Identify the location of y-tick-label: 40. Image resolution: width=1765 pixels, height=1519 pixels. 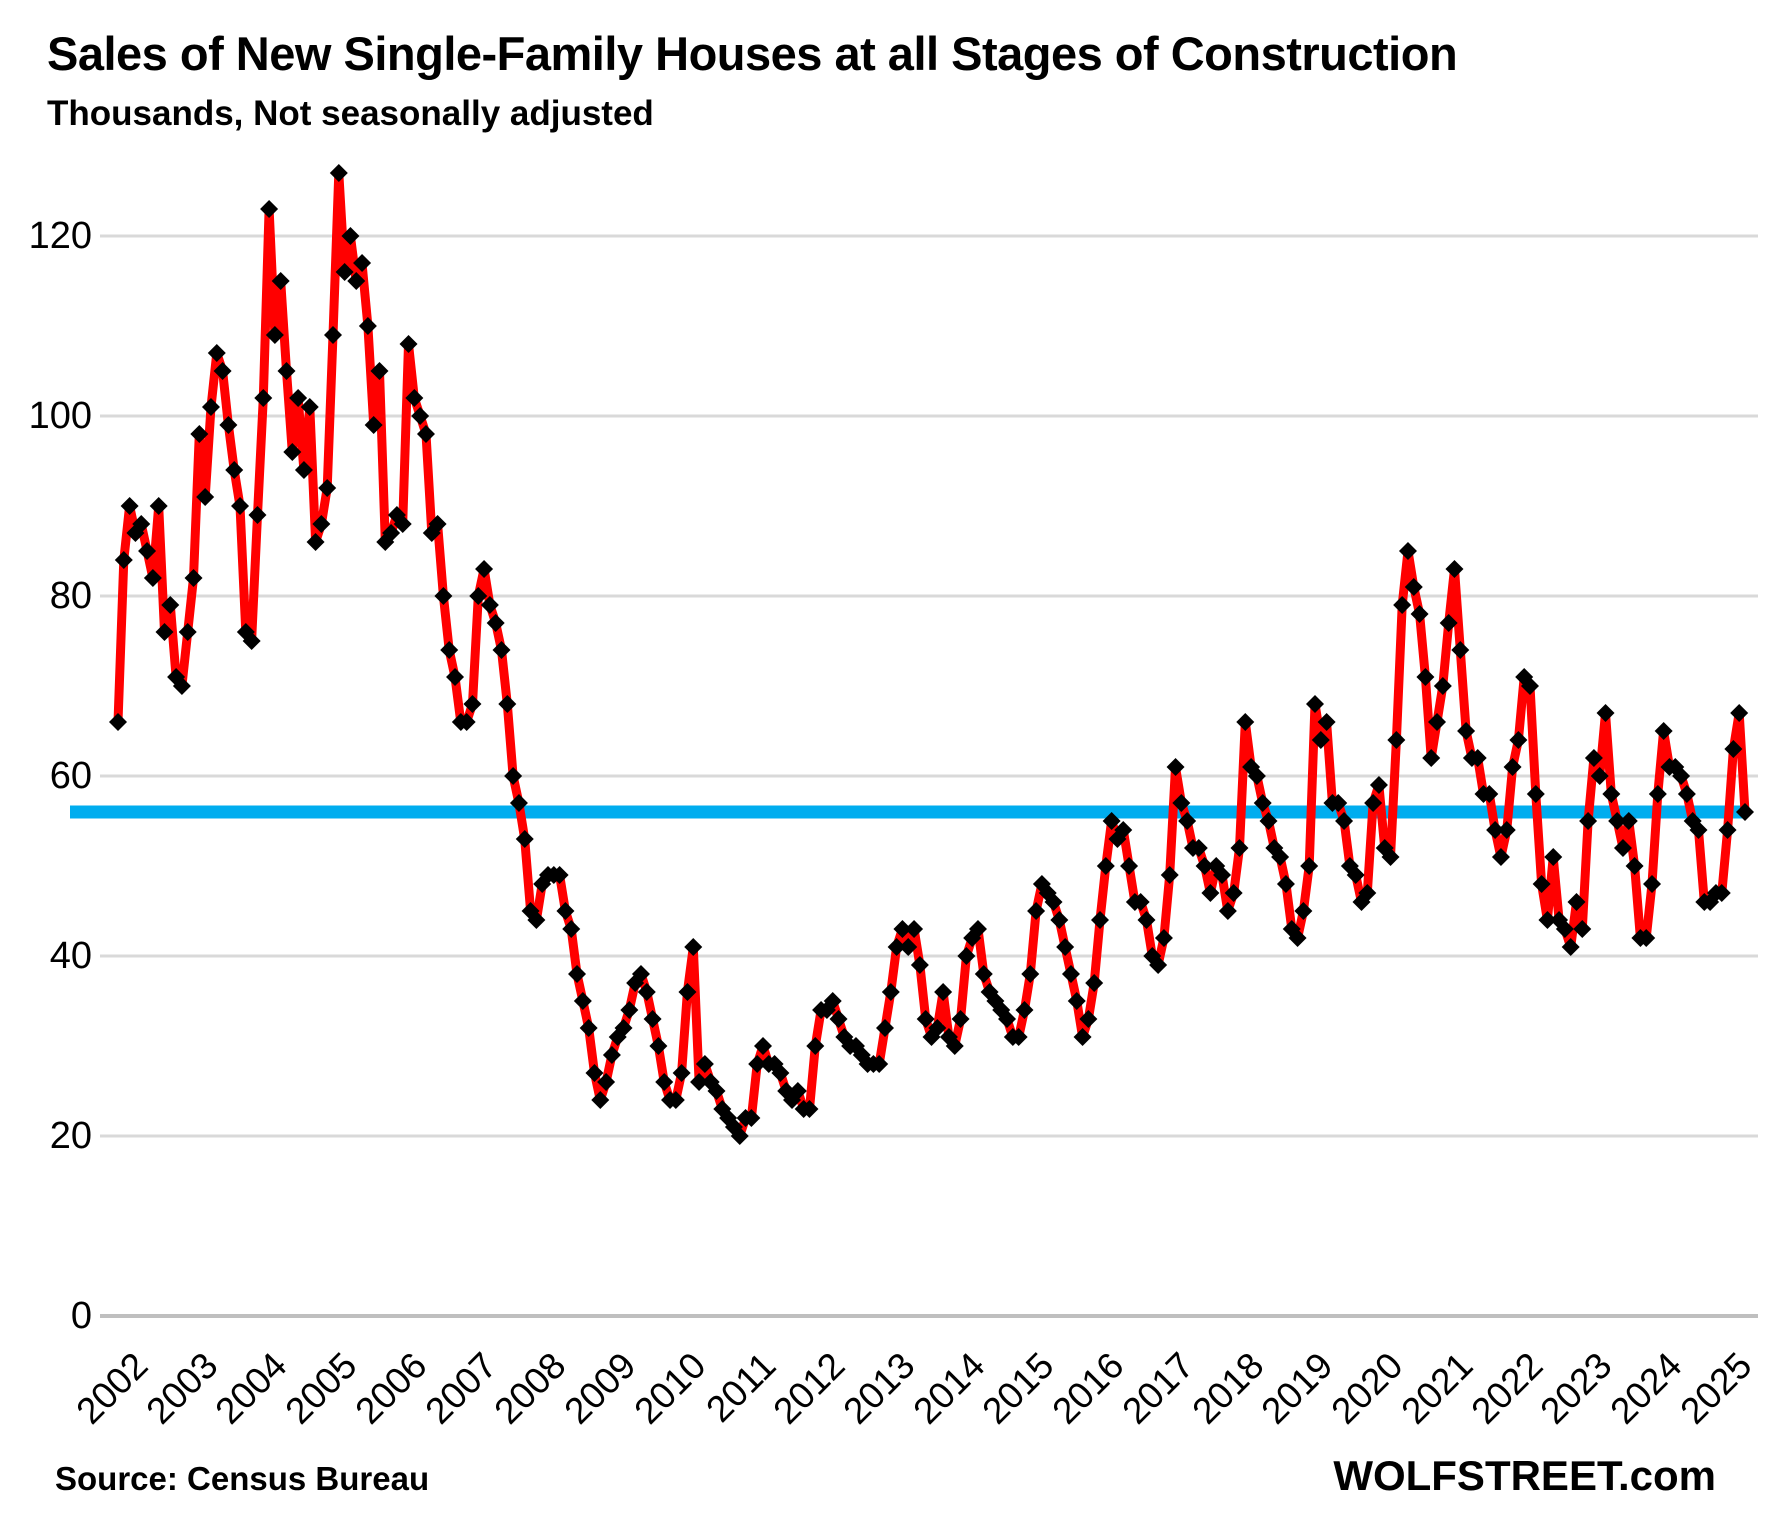
(70, 956).